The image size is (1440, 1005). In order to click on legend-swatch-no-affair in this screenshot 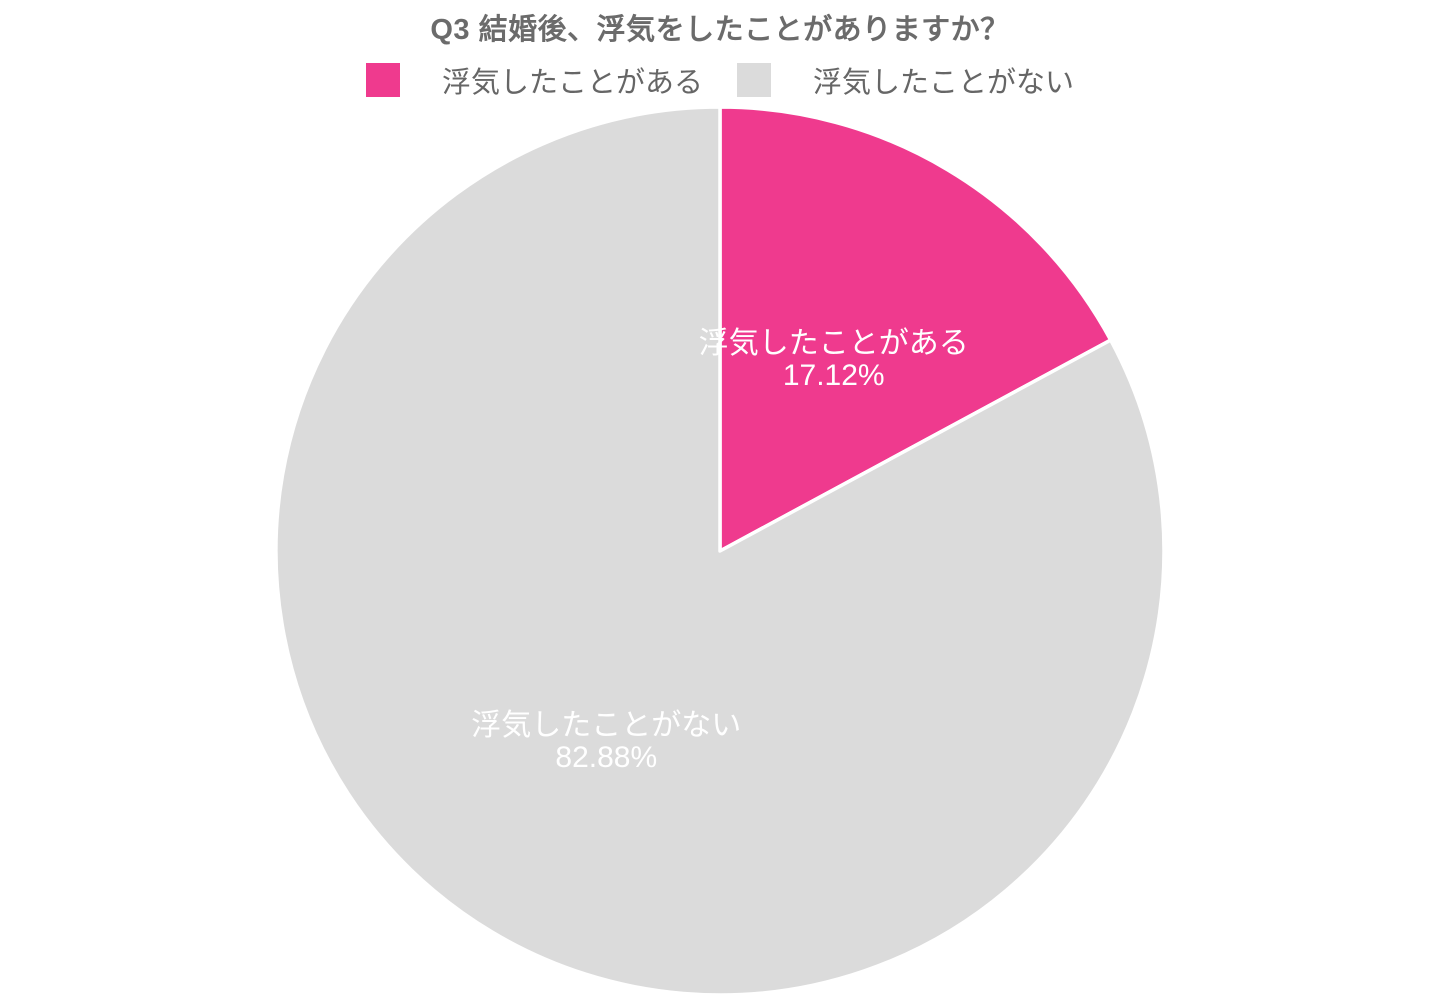, I will do `click(754, 80)`.